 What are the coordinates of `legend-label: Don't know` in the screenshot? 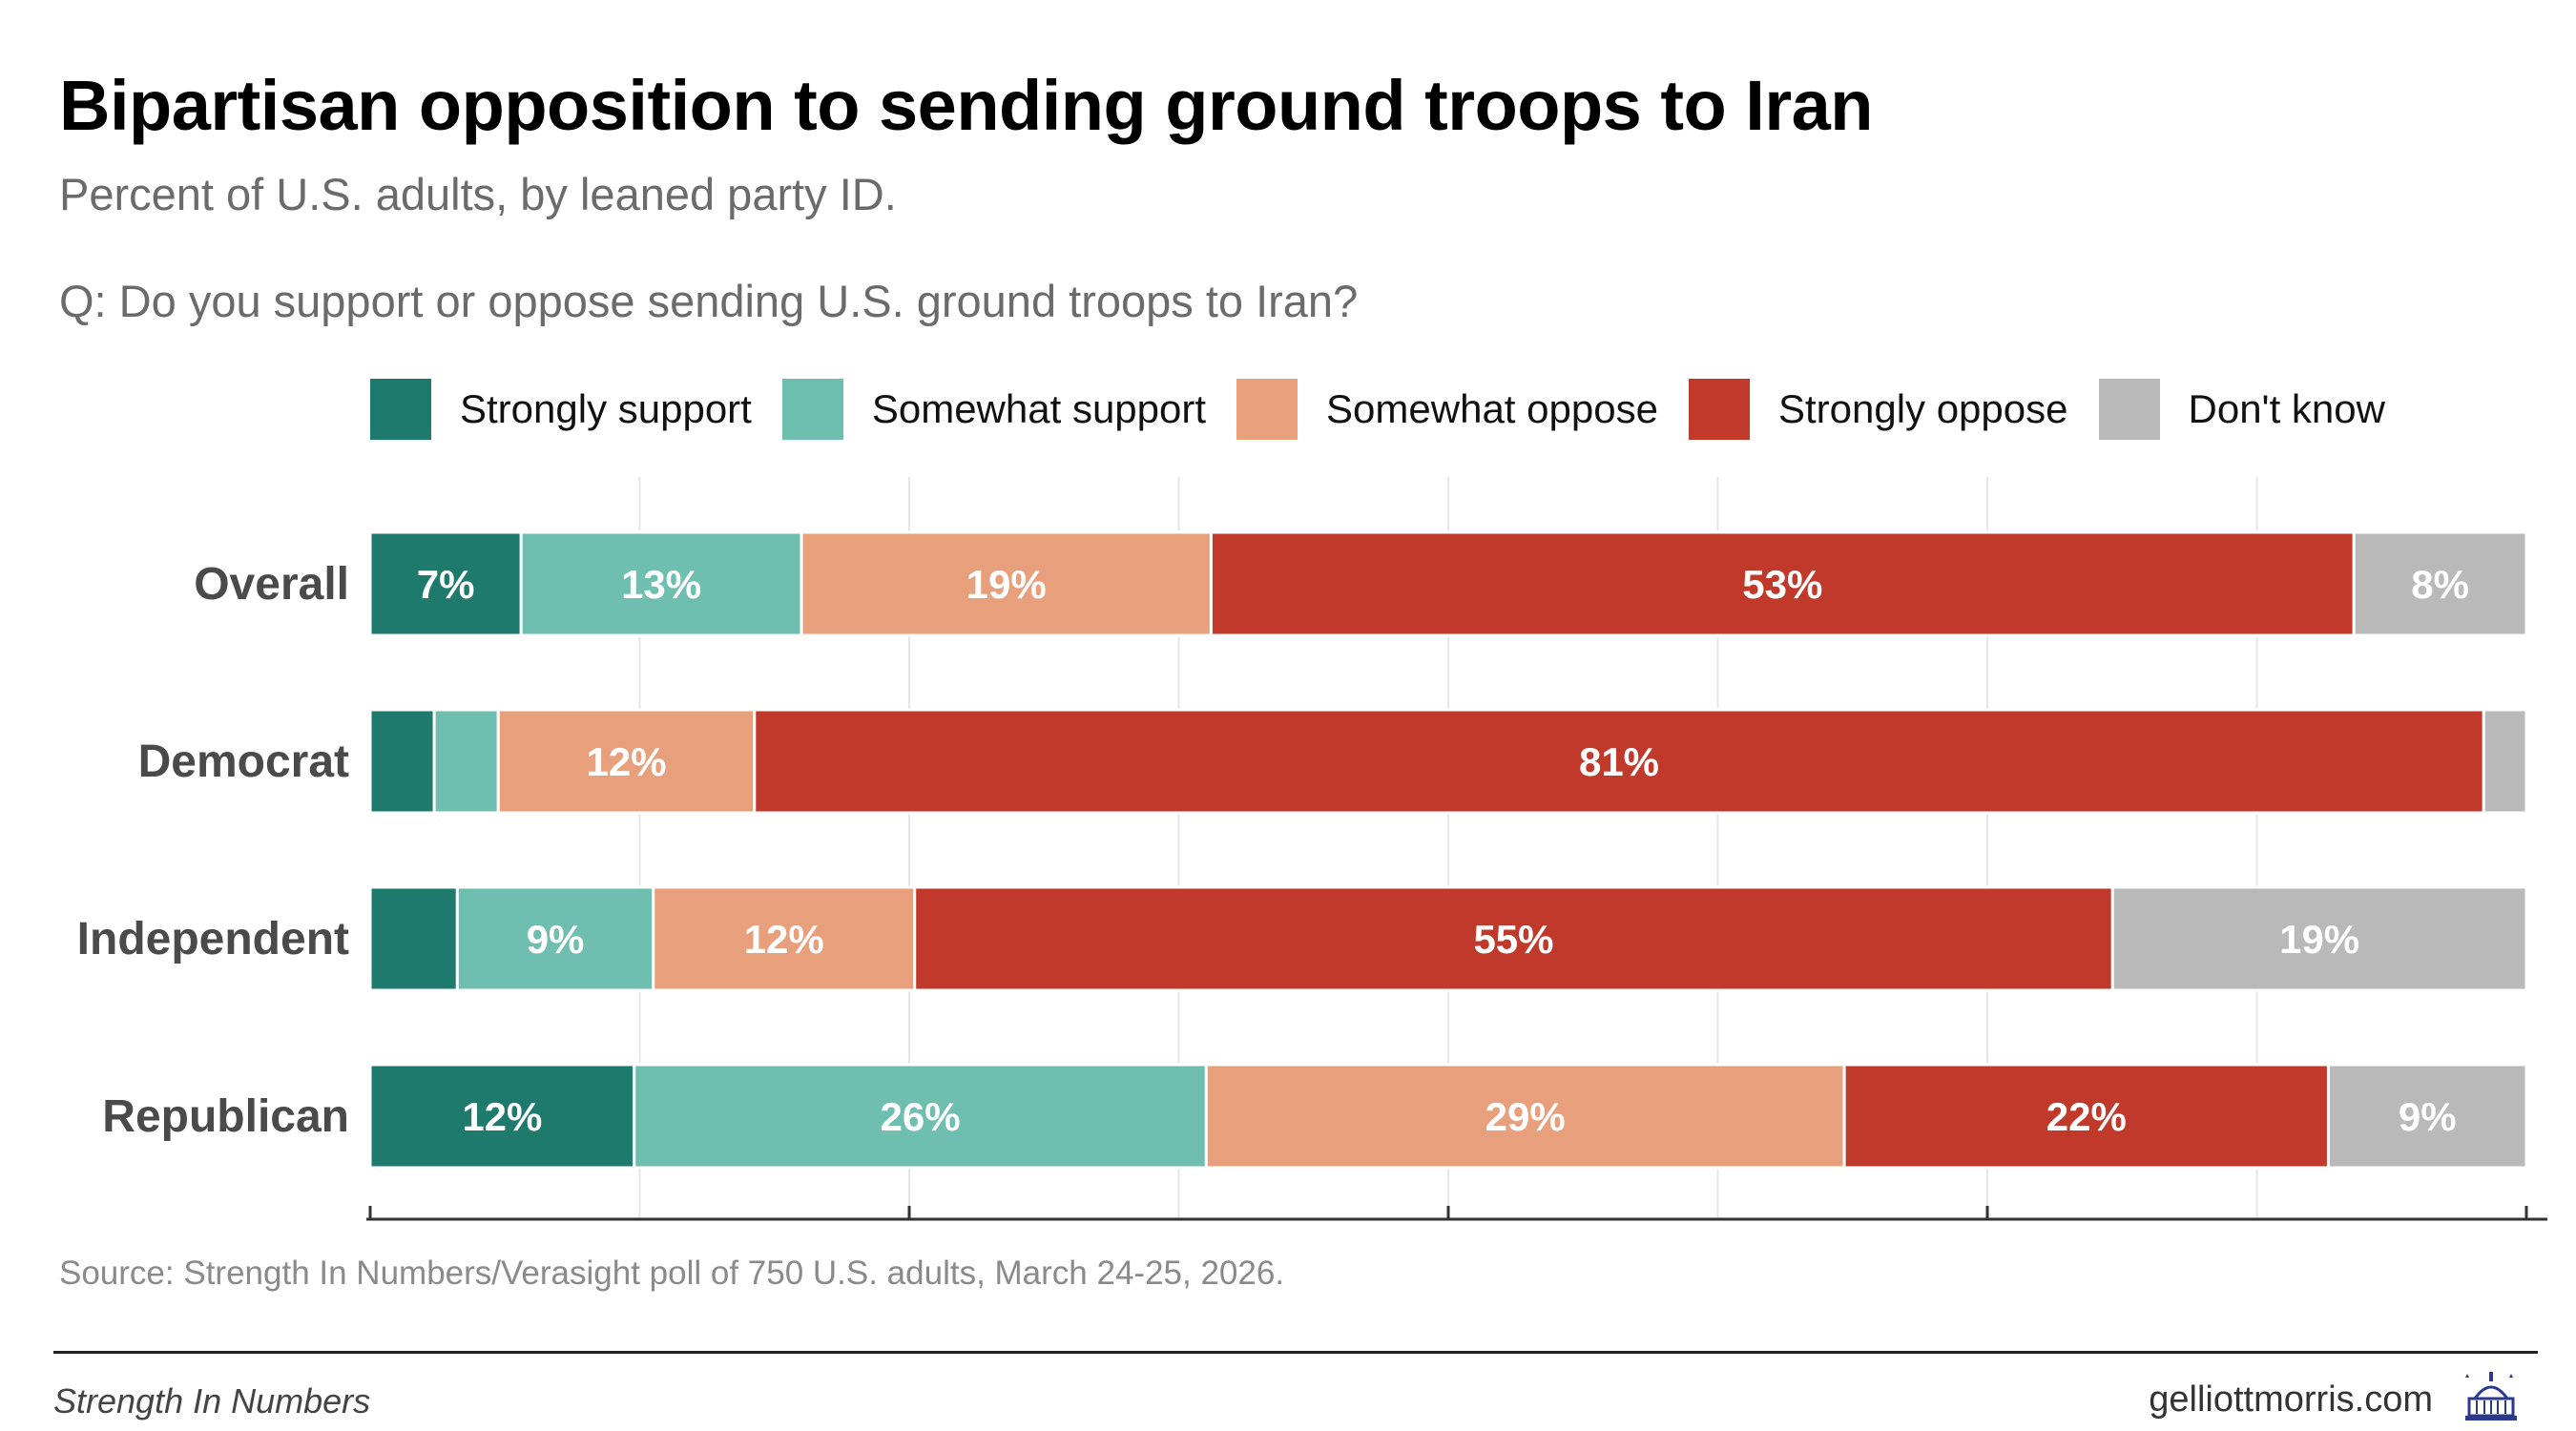 It's located at (2286, 408).